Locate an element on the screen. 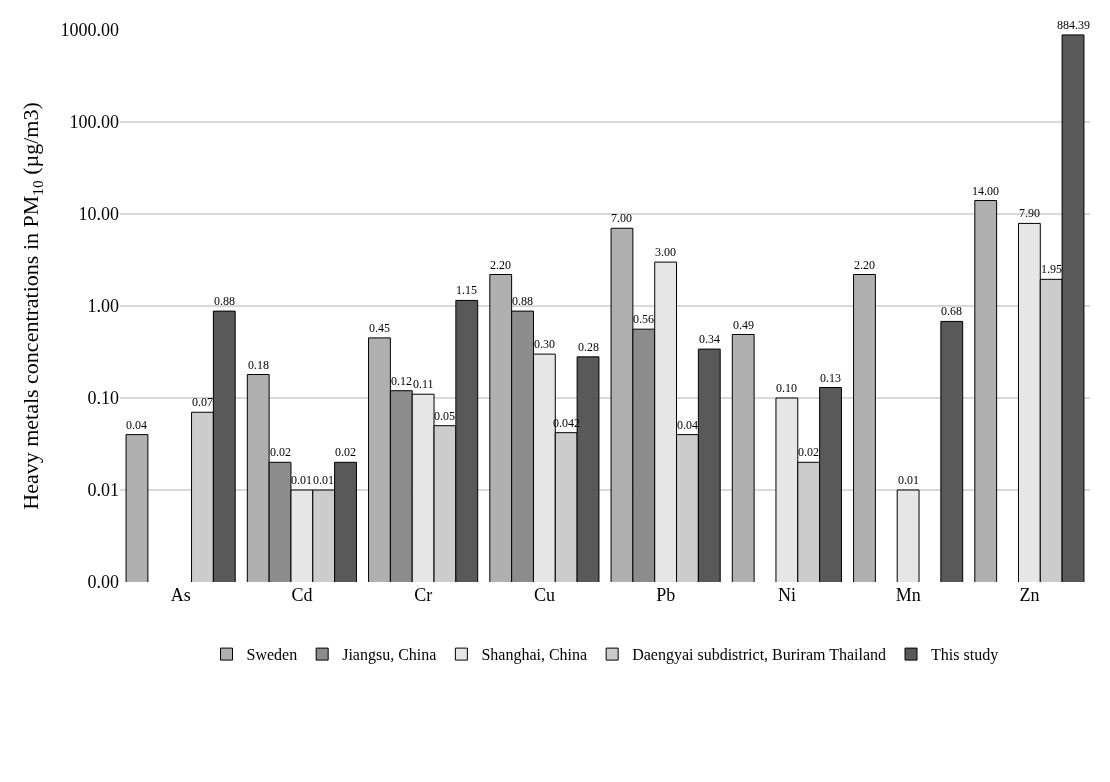 The width and height of the screenshot is (1110, 782). data-label: 0.56 is located at coordinates (643, 319).